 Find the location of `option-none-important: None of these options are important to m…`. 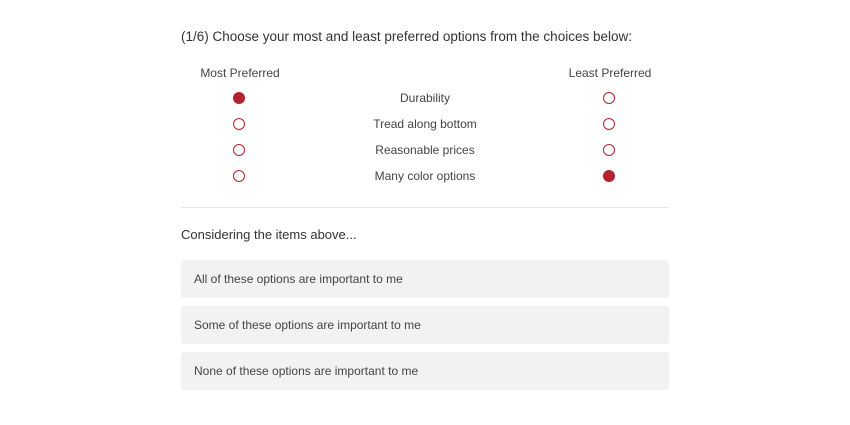

option-none-important: None of these options are important to m… is located at coordinates (425, 371).